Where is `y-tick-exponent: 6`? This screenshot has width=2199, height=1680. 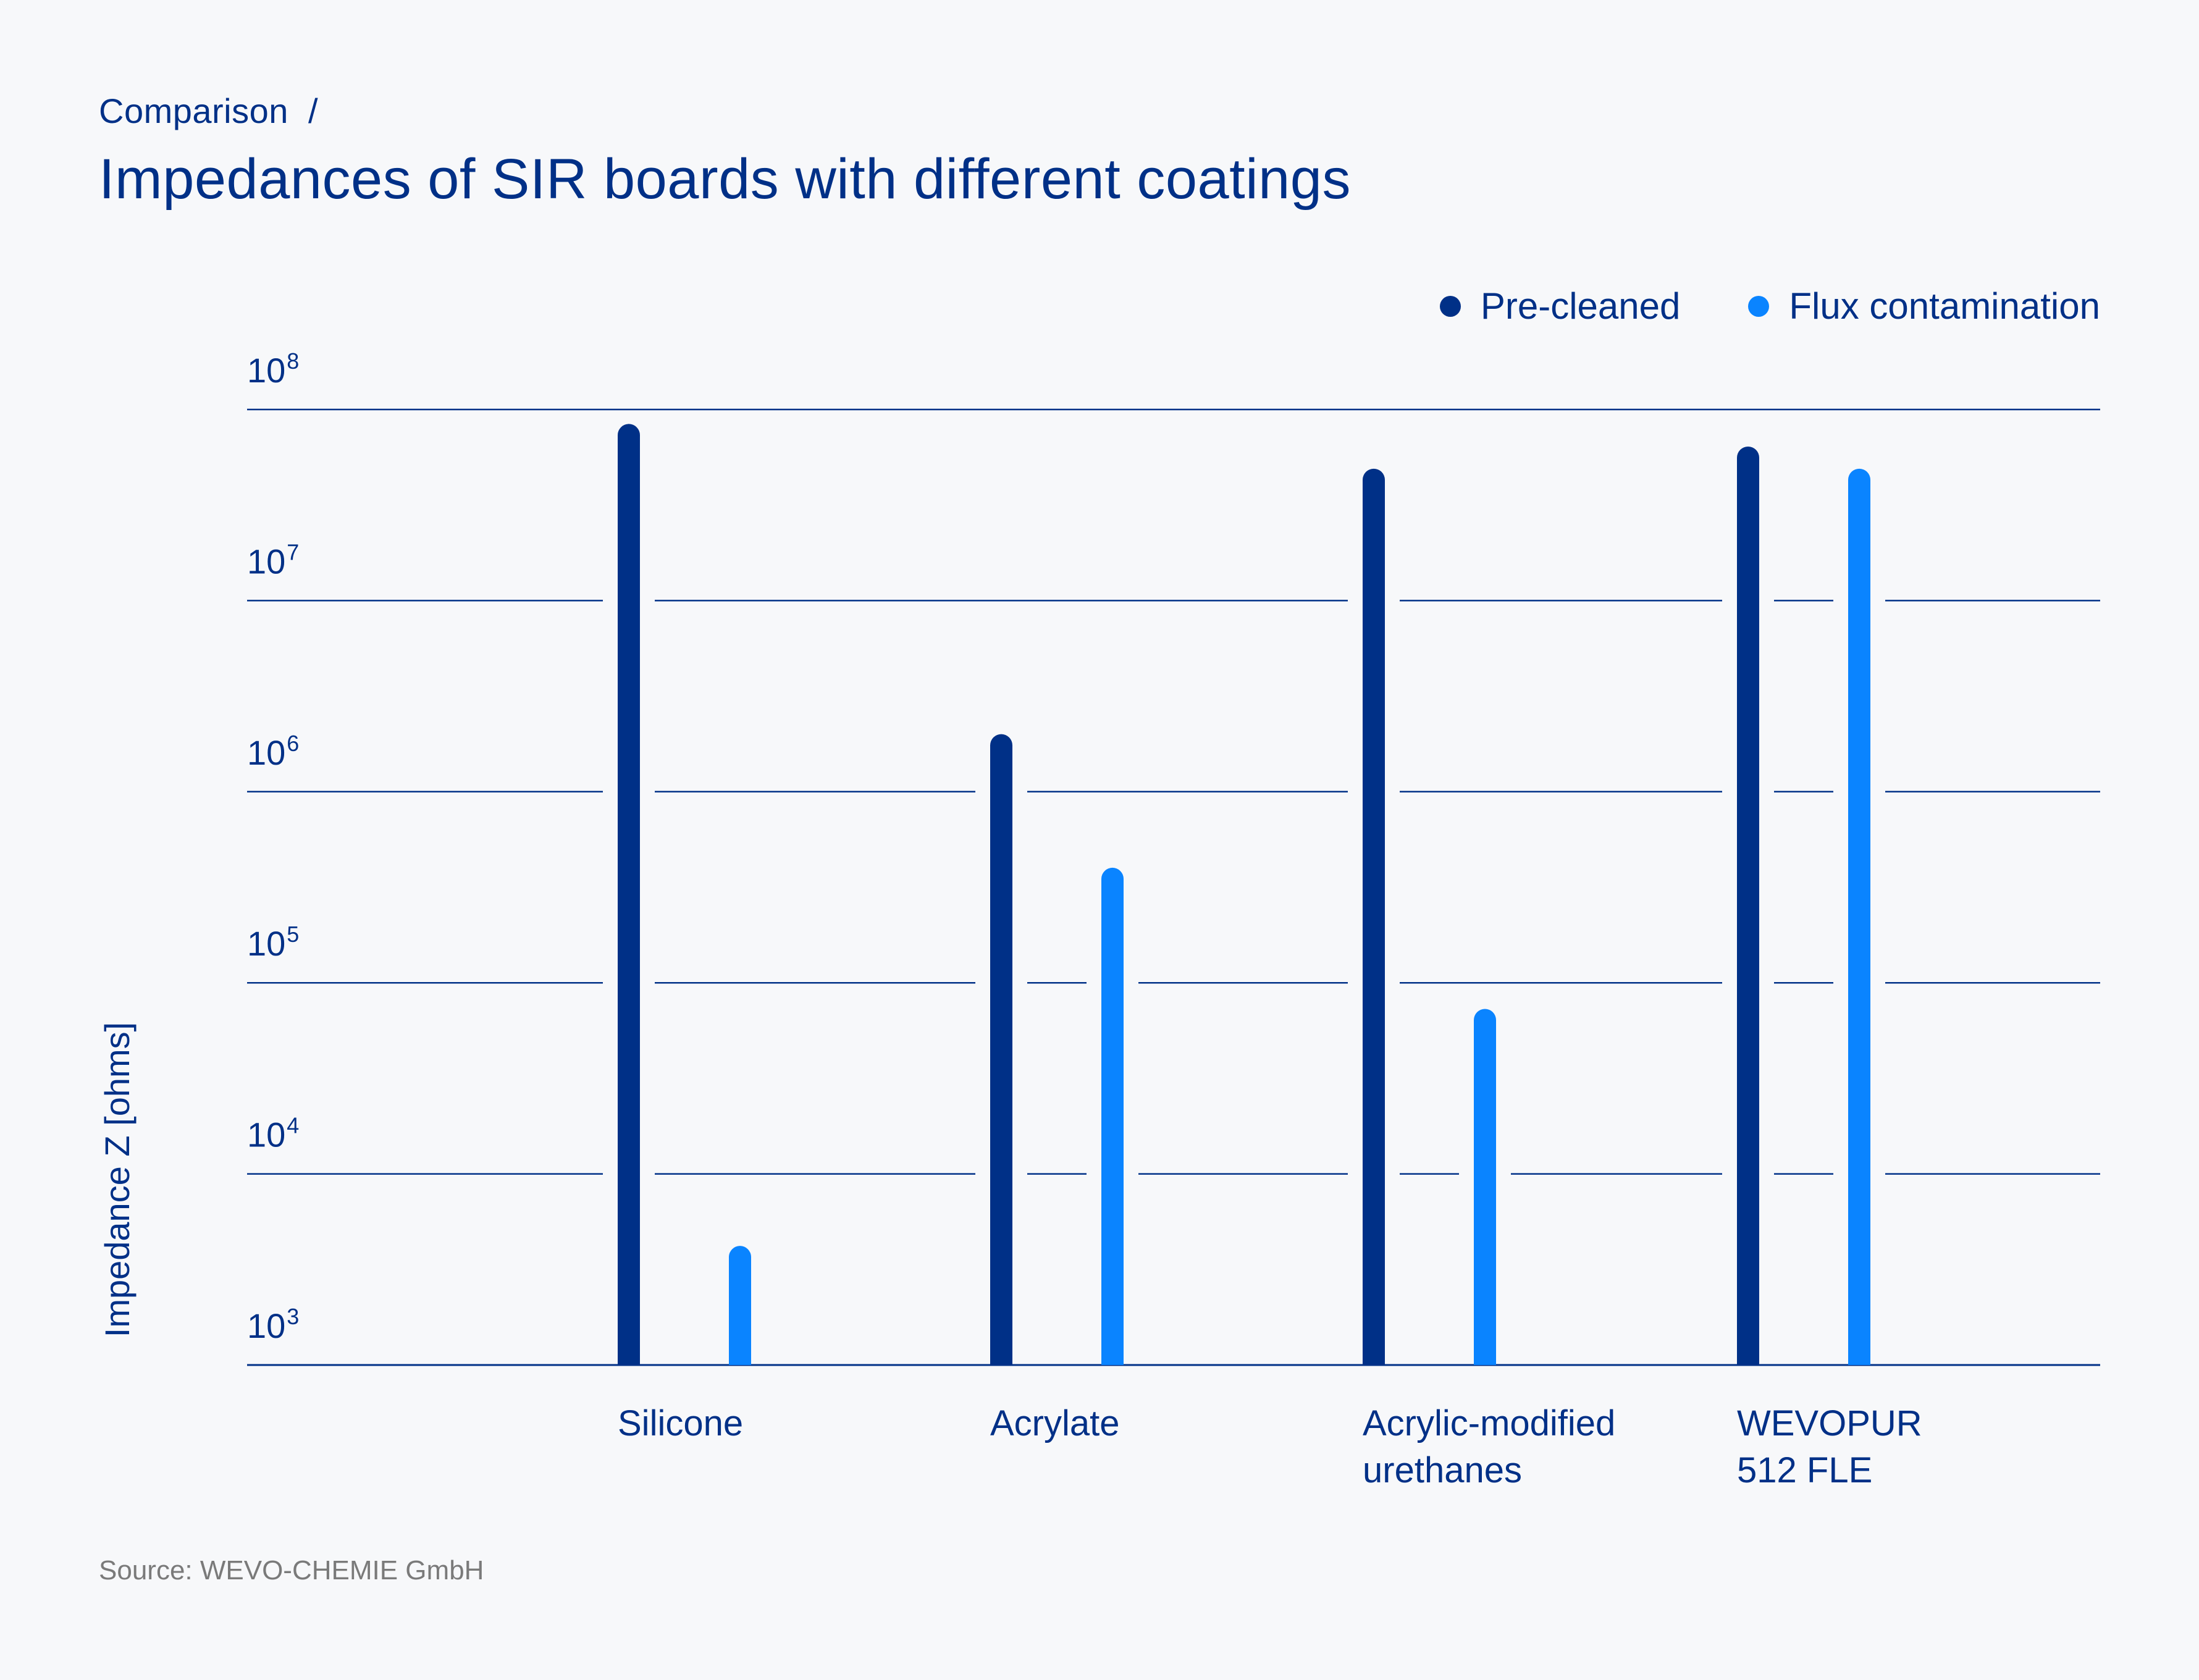
y-tick-exponent: 6 is located at coordinates (293, 744).